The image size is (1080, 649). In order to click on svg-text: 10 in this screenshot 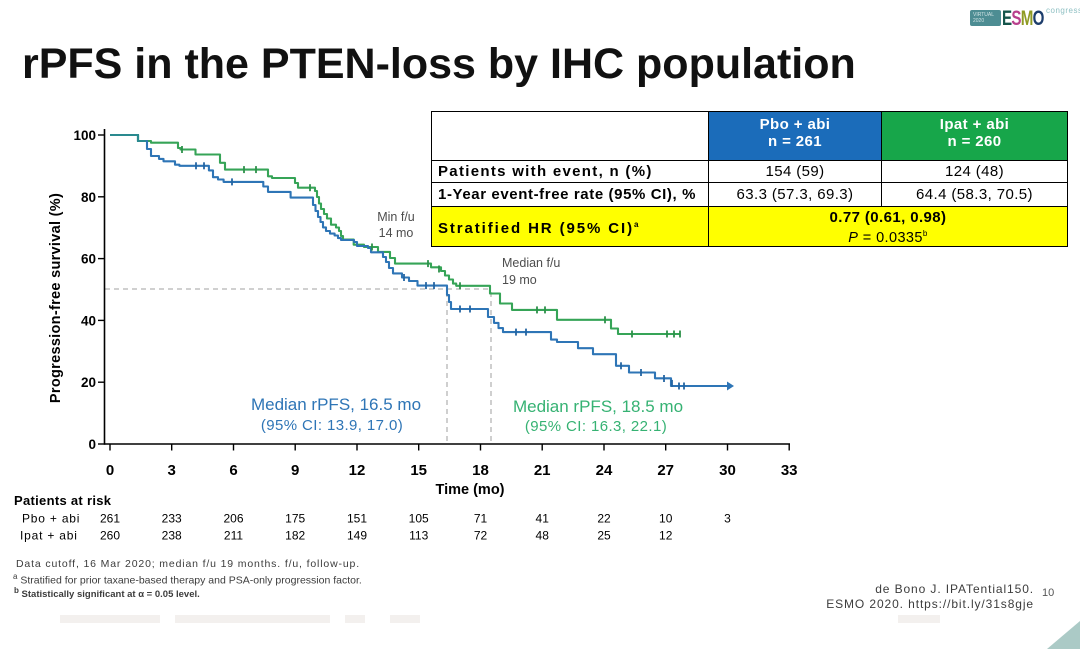, I will do `click(666, 519)`.